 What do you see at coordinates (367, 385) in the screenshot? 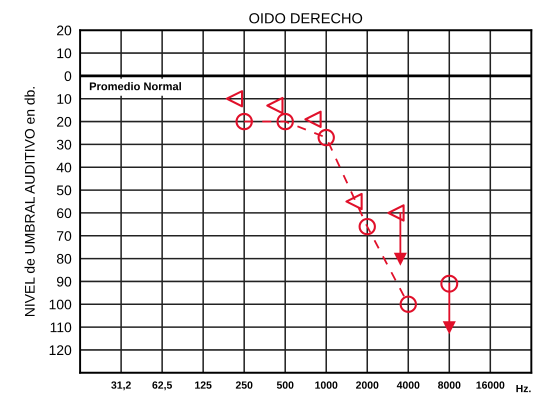
I see `x-tick-label: 2000` at bounding box center [367, 385].